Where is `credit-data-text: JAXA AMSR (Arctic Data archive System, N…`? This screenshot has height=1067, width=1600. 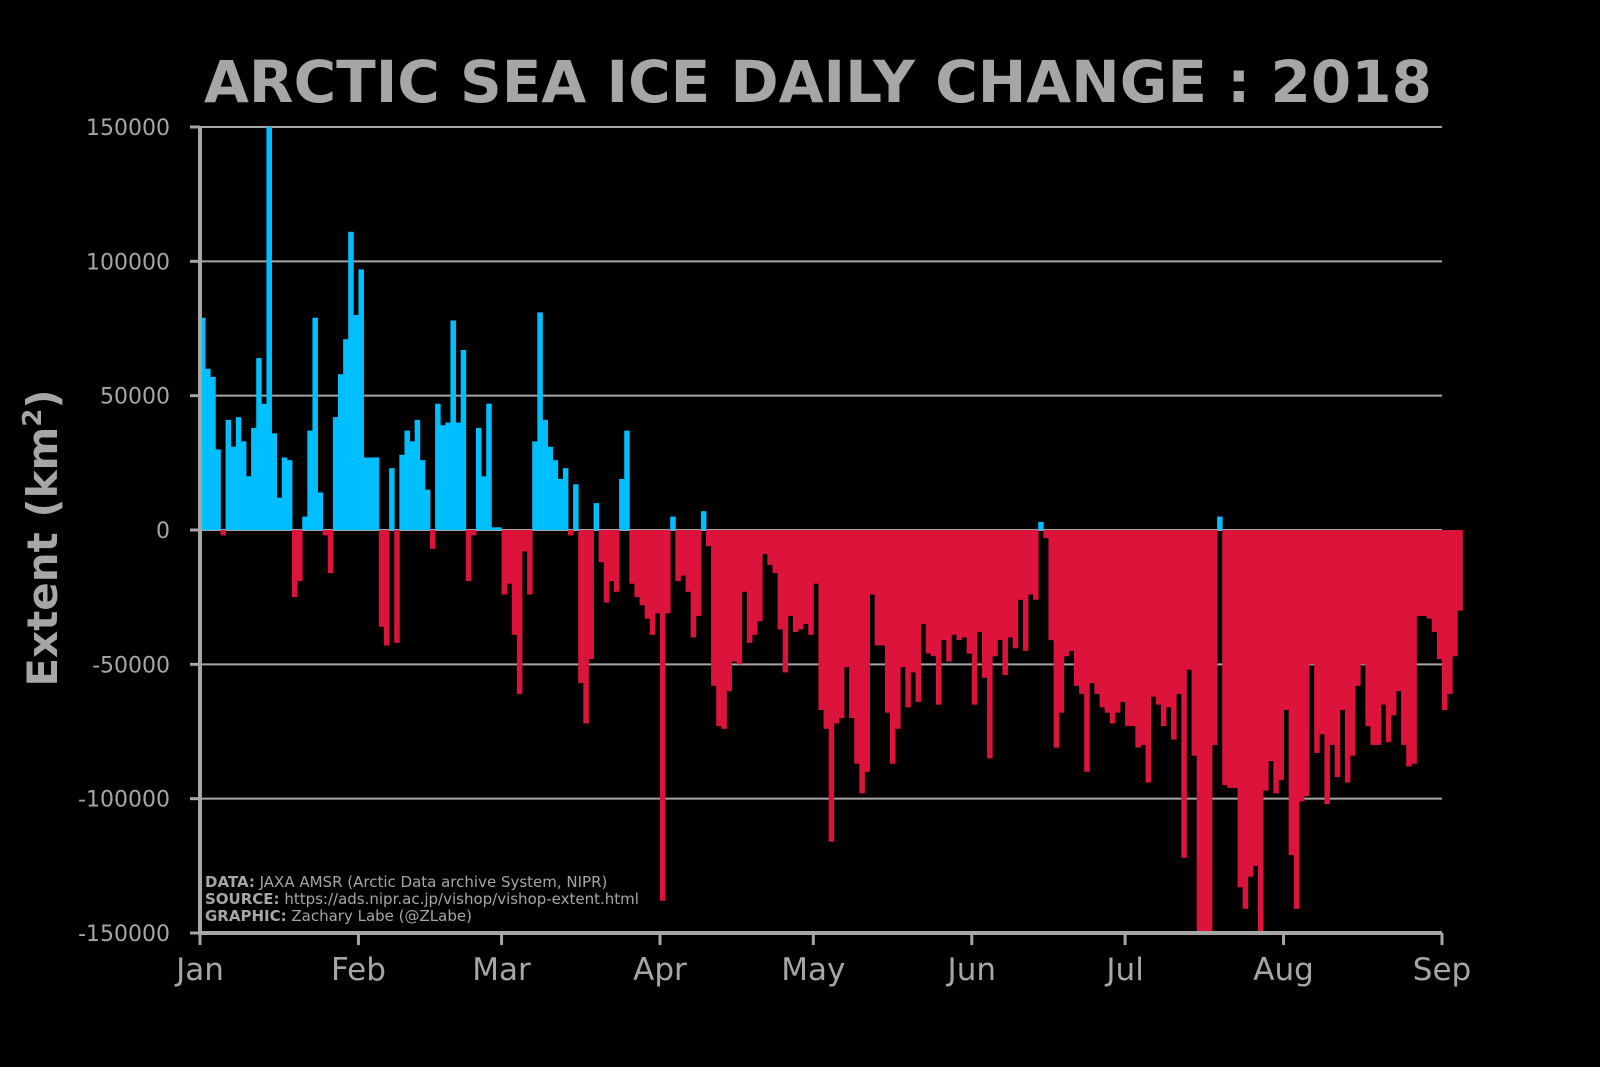
credit-data-text: JAXA AMSR (Arctic Data archive System, N… is located at coordinates (431, 882).